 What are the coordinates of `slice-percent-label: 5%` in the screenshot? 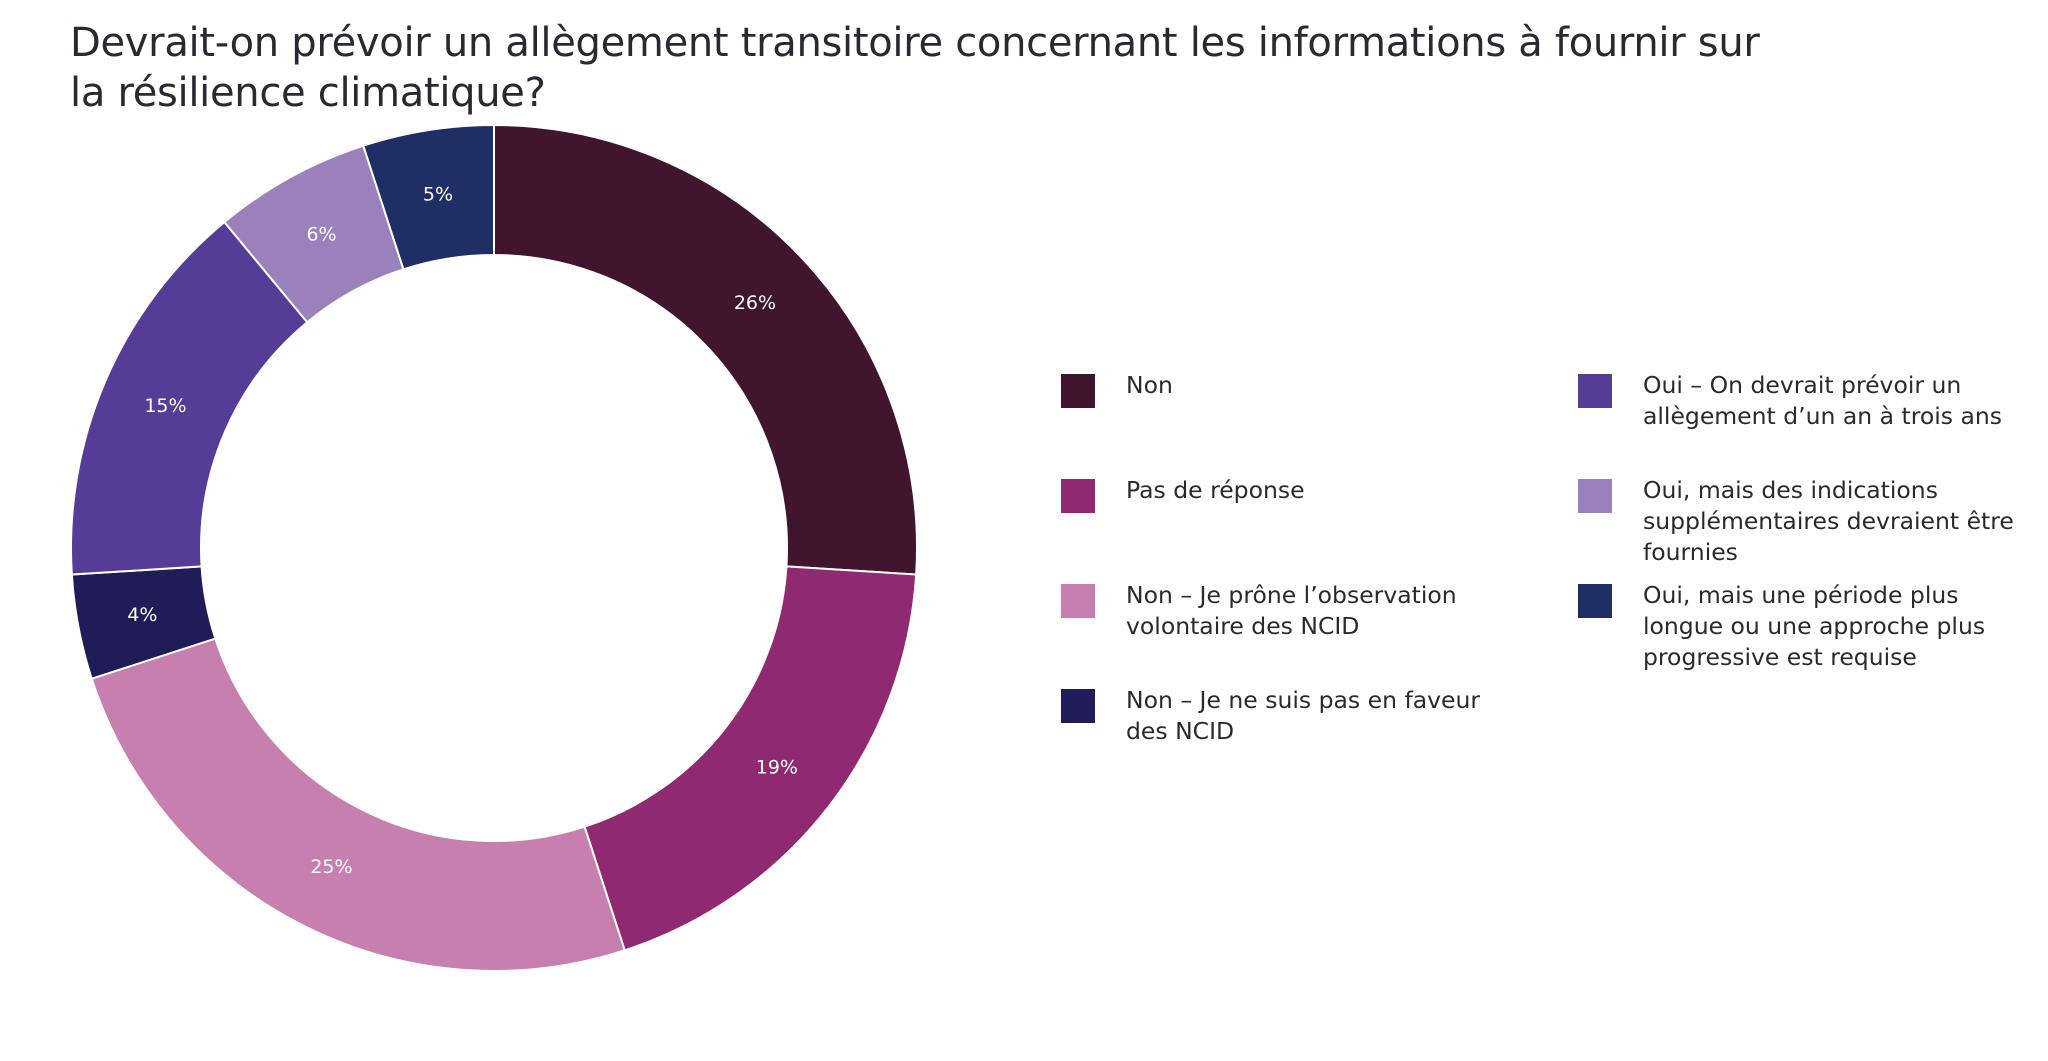 It's located at (438, 194).